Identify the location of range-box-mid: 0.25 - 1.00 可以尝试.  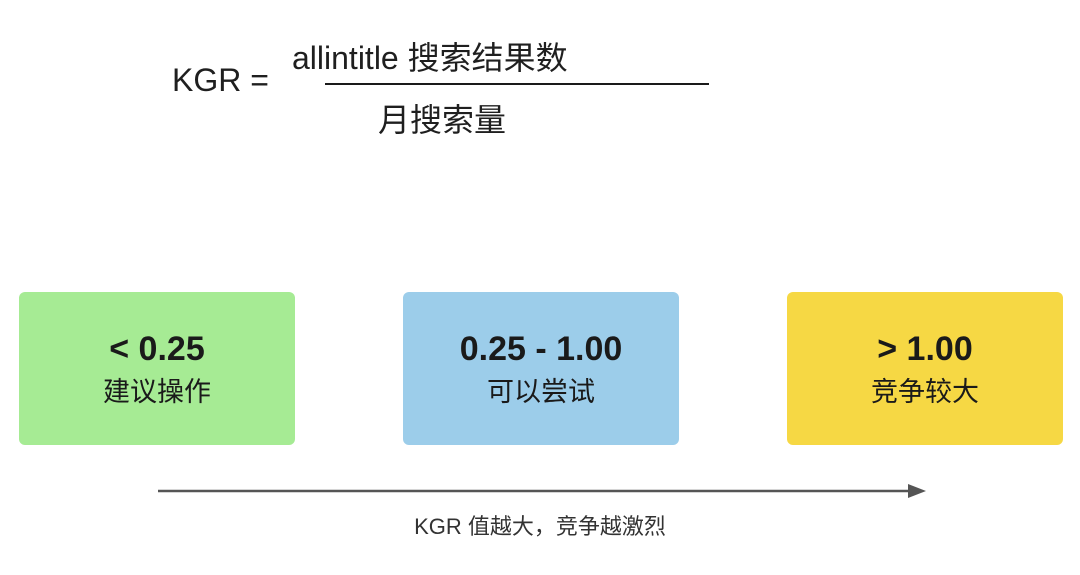
(541, 368).